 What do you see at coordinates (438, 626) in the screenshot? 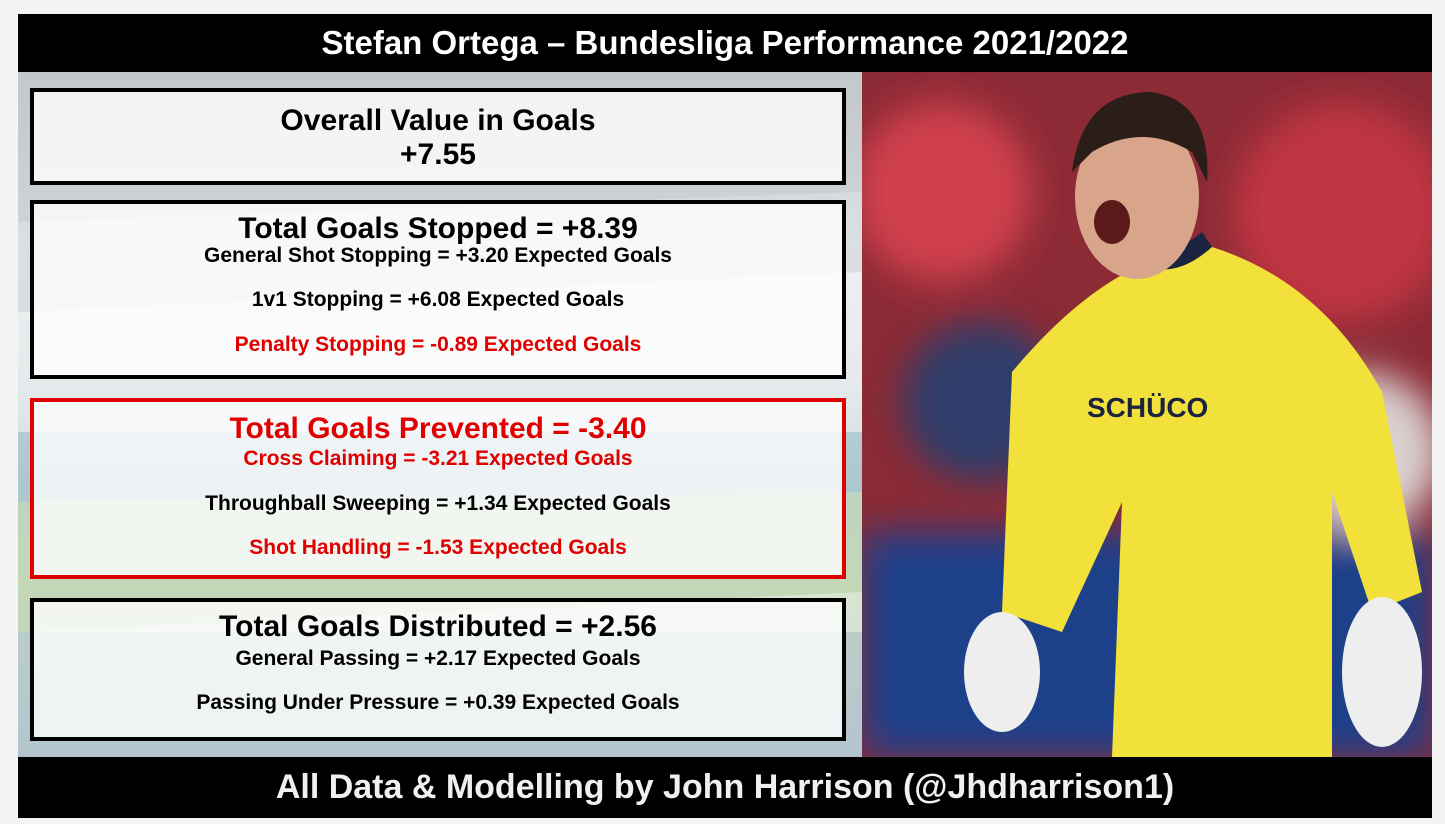
I see `panel-heading: Total Goals Distributed = +2.56` at bounding box center [438, 626].